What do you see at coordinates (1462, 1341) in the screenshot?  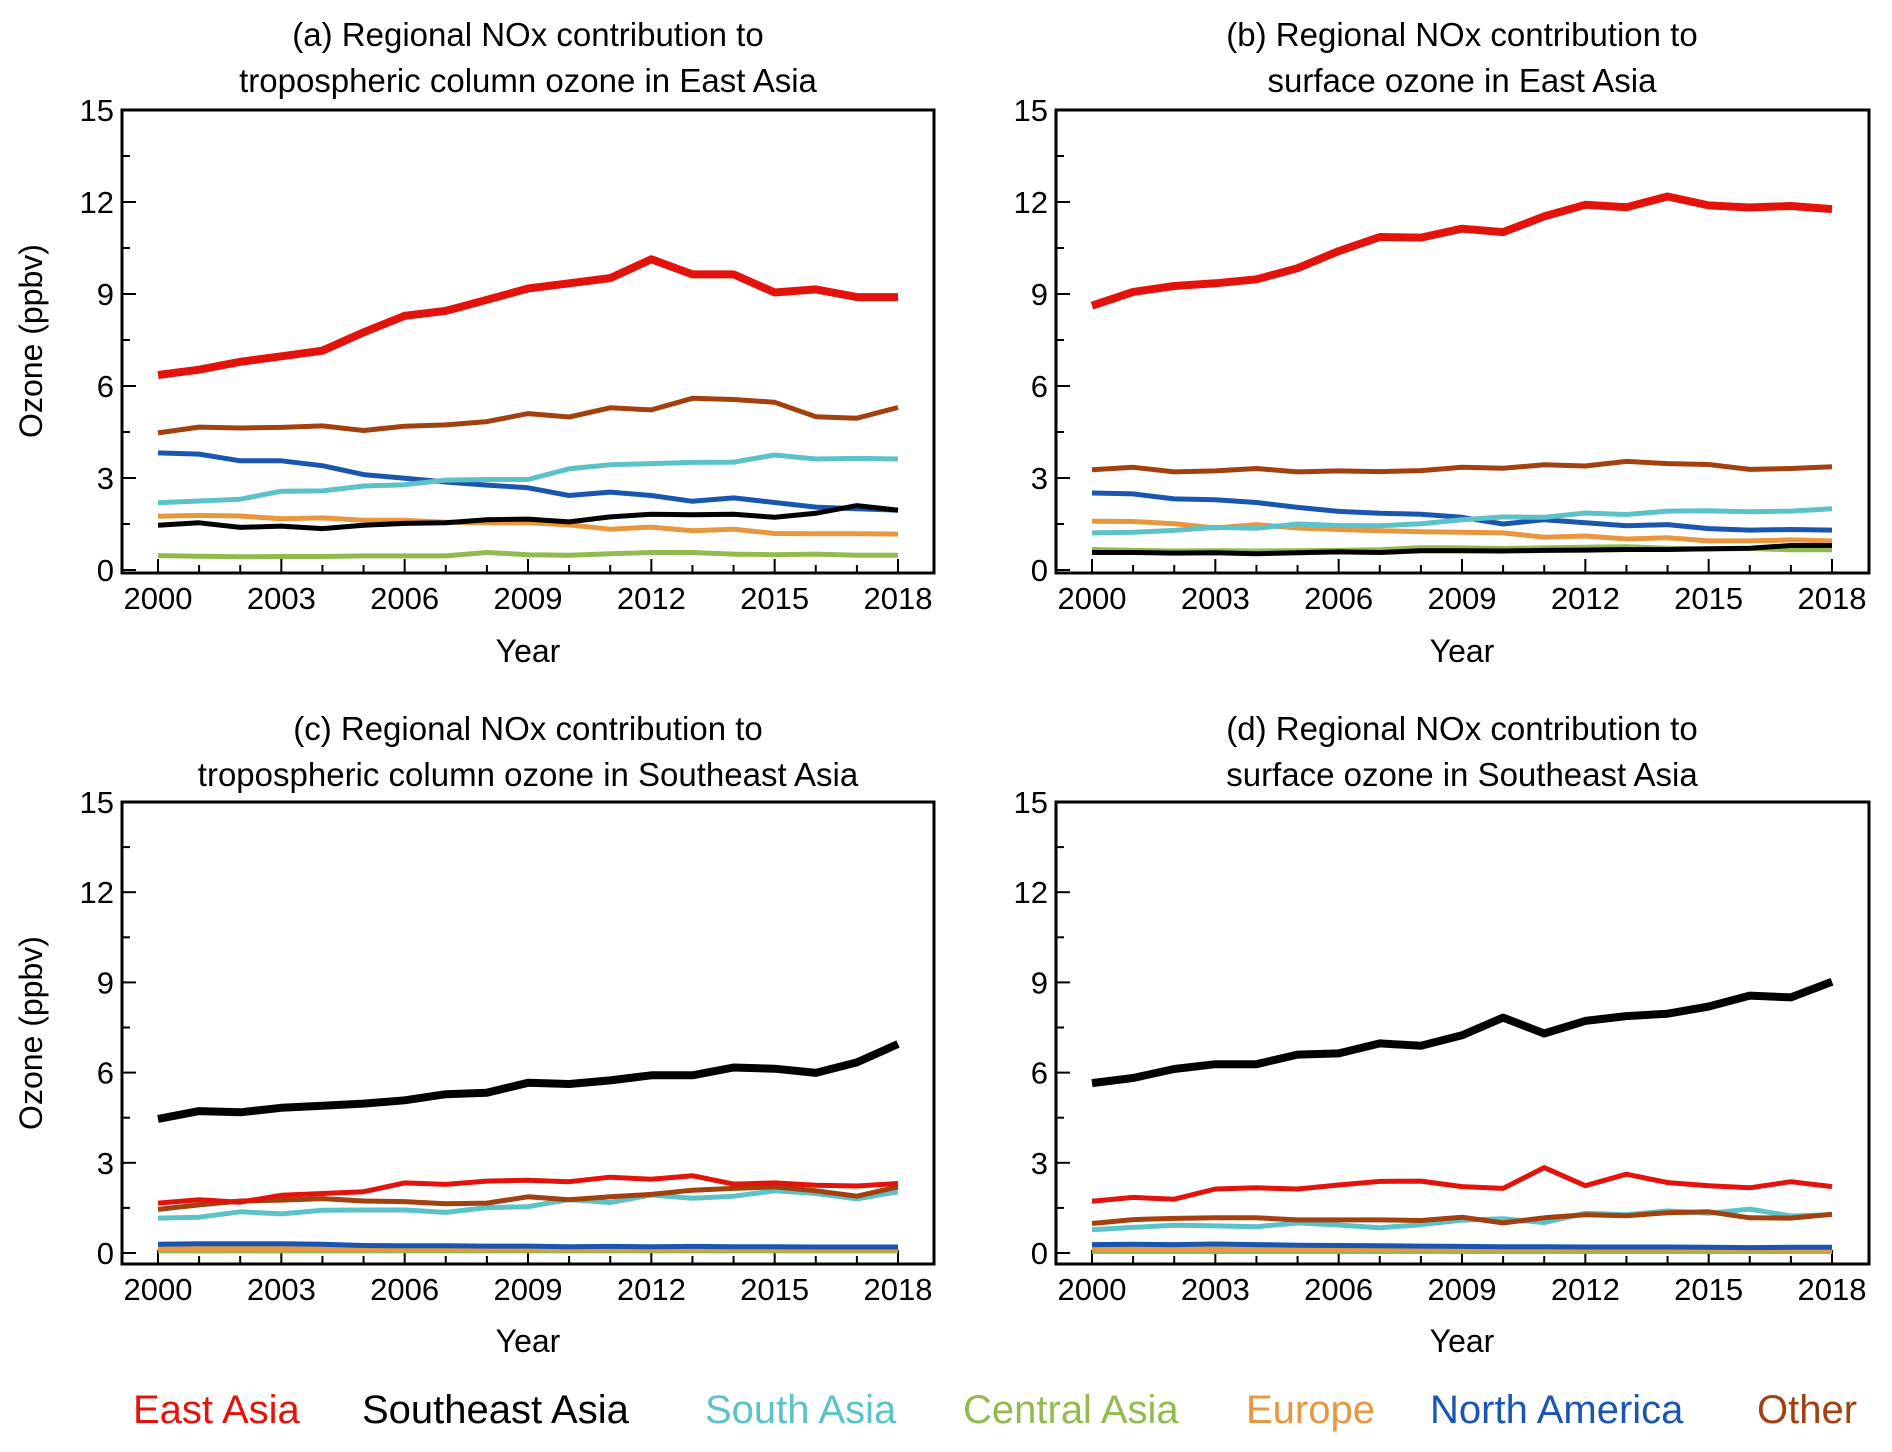 I see `panel-d-xlabel: Year` at bounding box center [1462, 1341].